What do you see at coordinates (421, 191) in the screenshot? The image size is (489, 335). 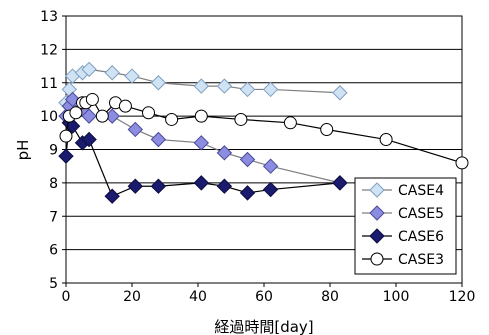 I see `legend-label-case4: CASE4` at bounding box center [421, 191].